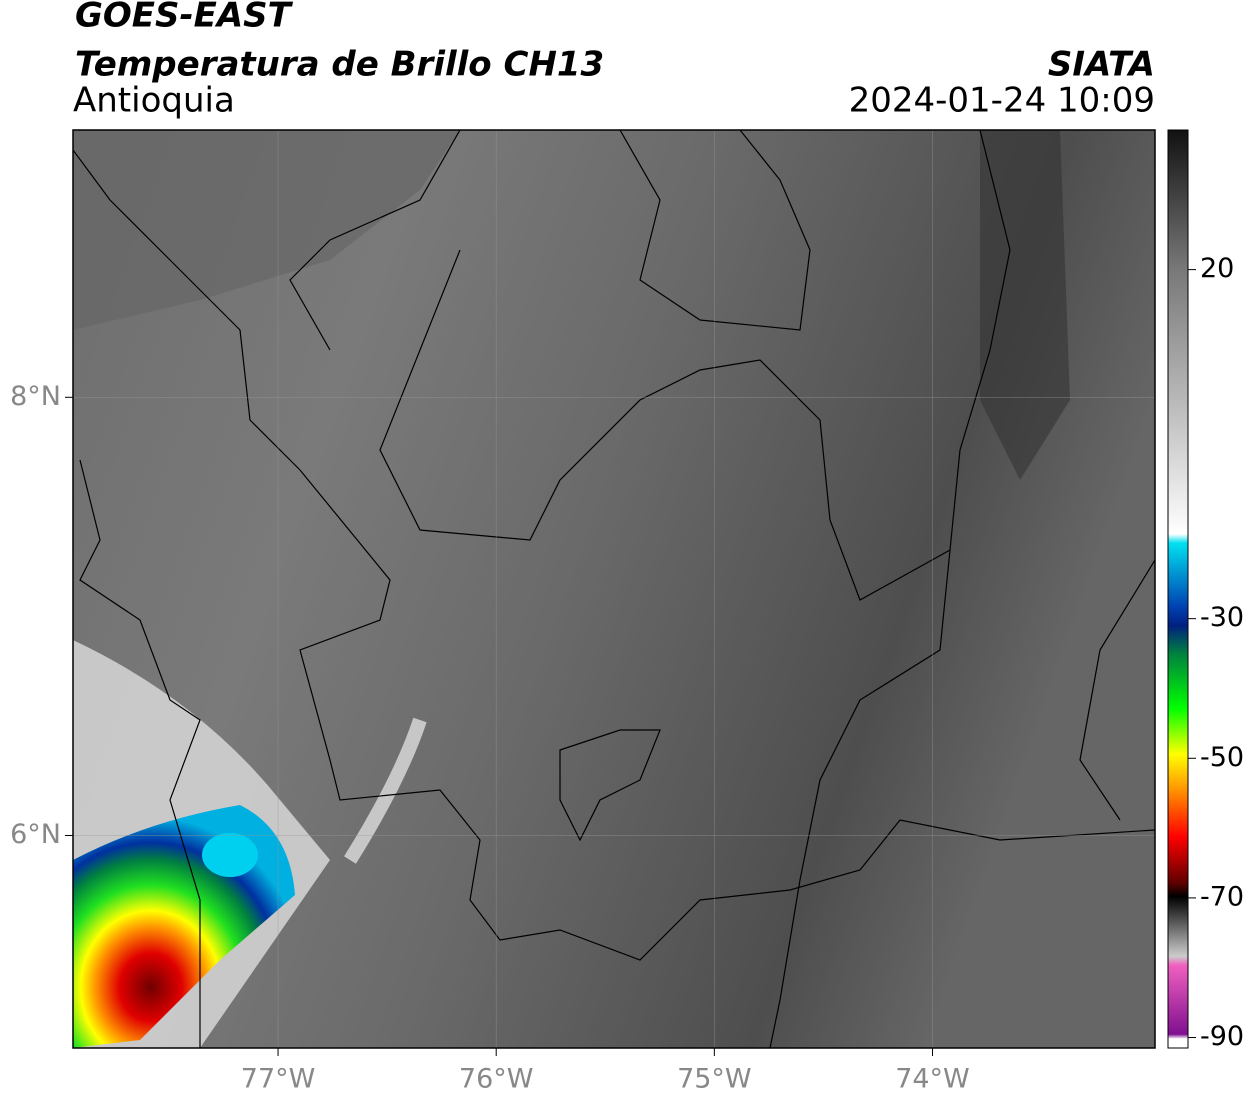  I want to click on colorbar-tick-label: -90, so click(1222, 1036).